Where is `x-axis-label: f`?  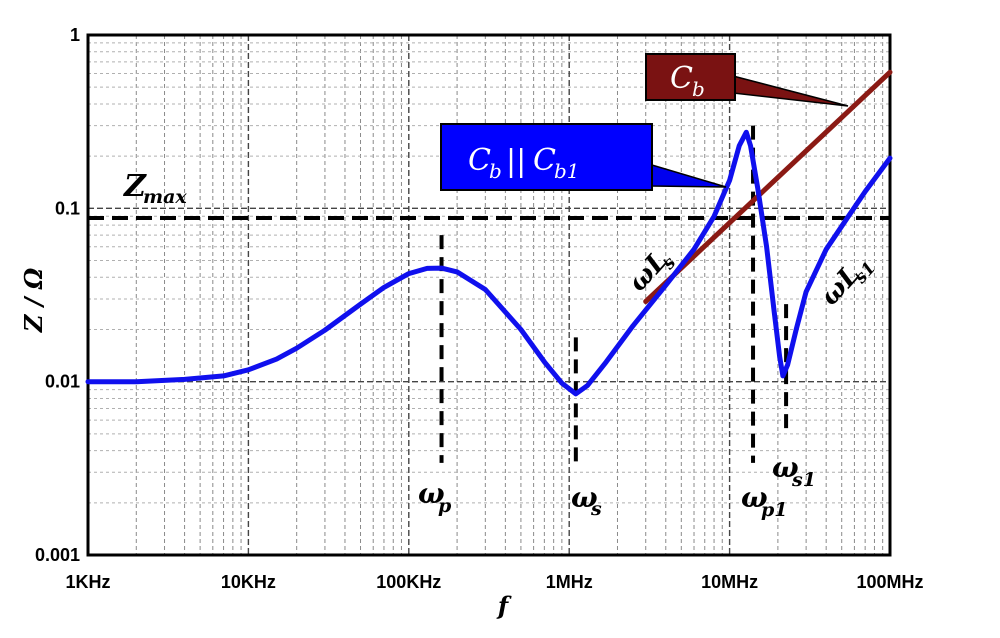
x-axis-label: f is located at coordinates (504, 605).